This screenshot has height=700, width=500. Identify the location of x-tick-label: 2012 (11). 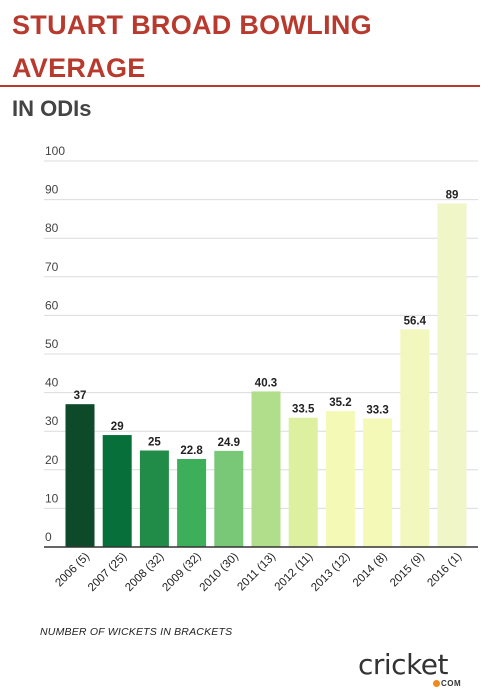
(294, 572).